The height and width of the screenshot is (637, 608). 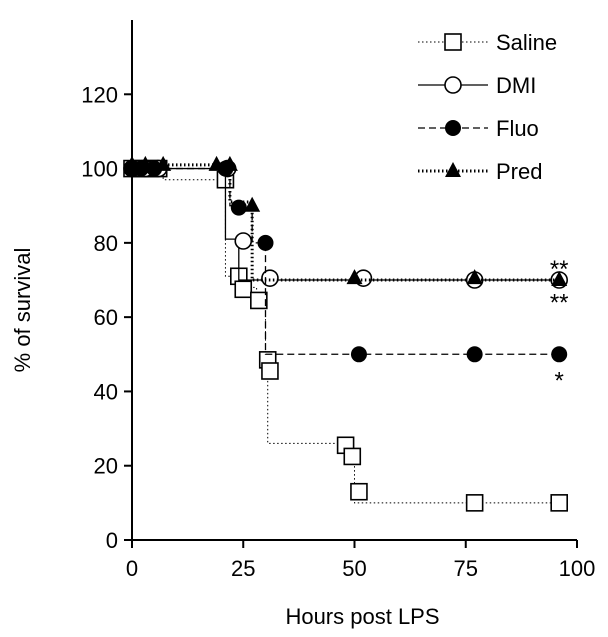 I want to click on legend-item-fluo: Fluo, so click(x=478, y=128).